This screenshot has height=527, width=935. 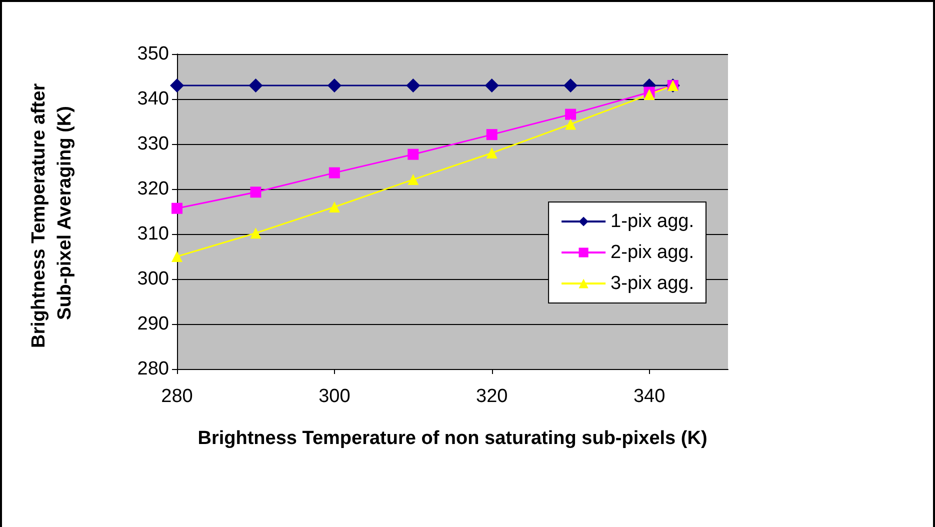 What do you see at coordinates (153, 369) in the screenshot?
I see `y-tick-label: 280` at bounding box center [153, 369].